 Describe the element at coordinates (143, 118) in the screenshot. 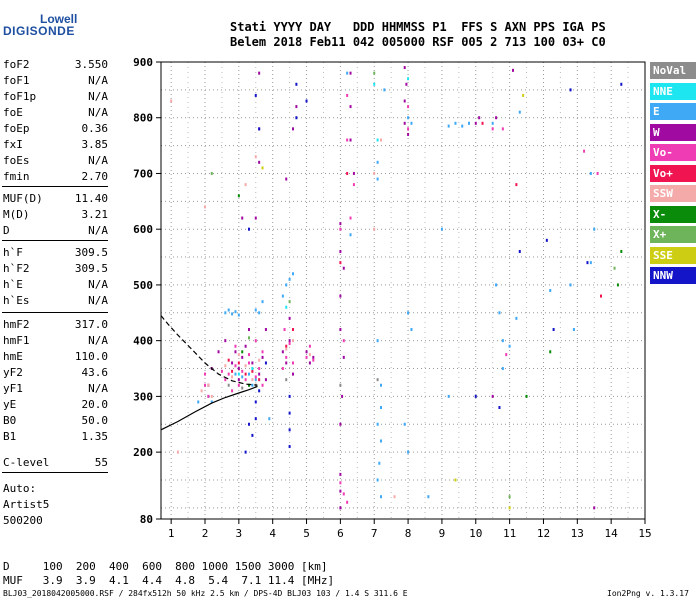

I see `y-tick-label: 800` at that location.